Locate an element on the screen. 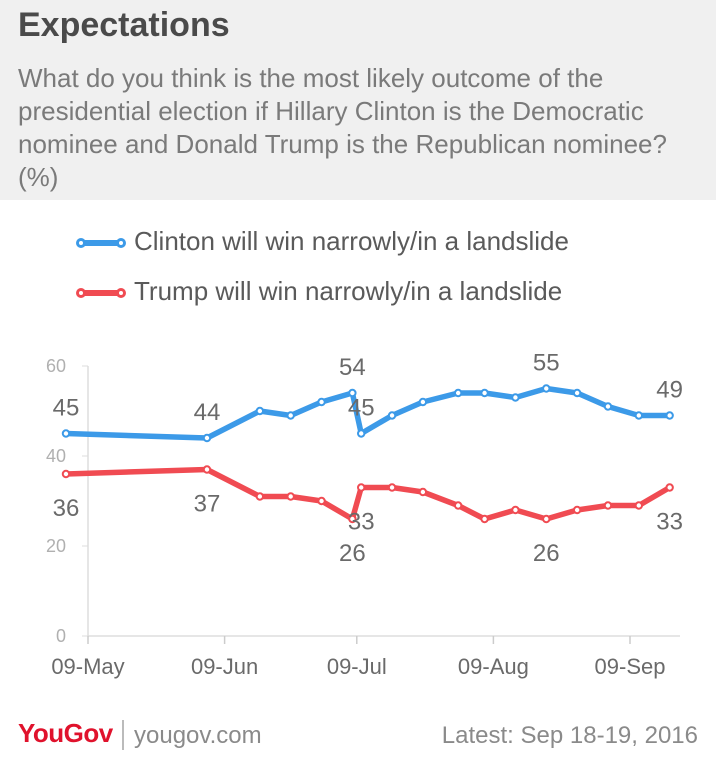  data-label: 36 is located at coordinates (66, 508).